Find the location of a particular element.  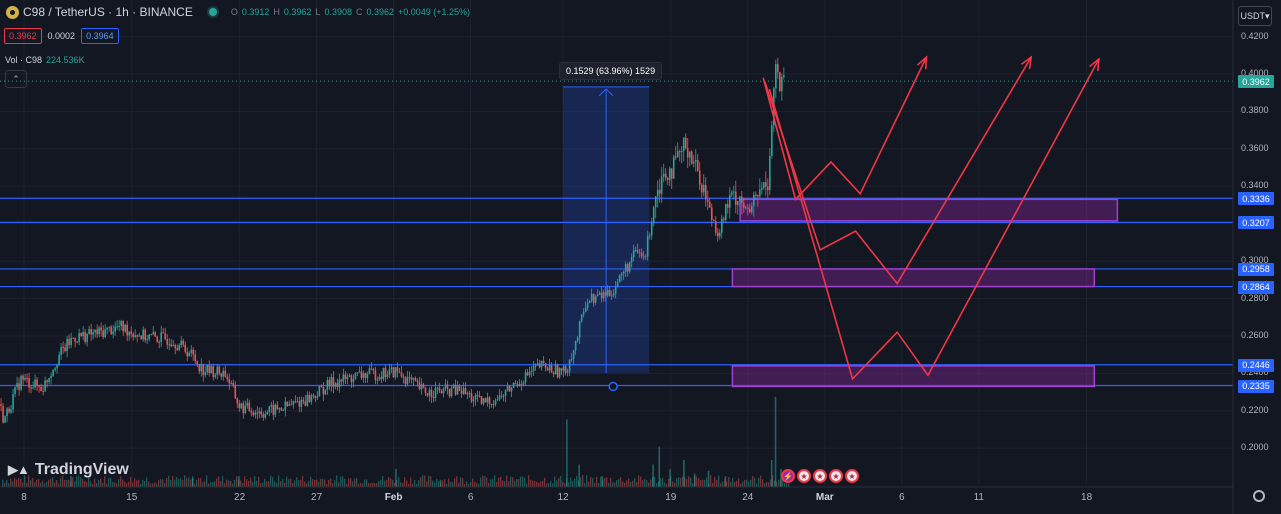

chevron-up-icon: ⌃ is located at coordinates (16, 79).